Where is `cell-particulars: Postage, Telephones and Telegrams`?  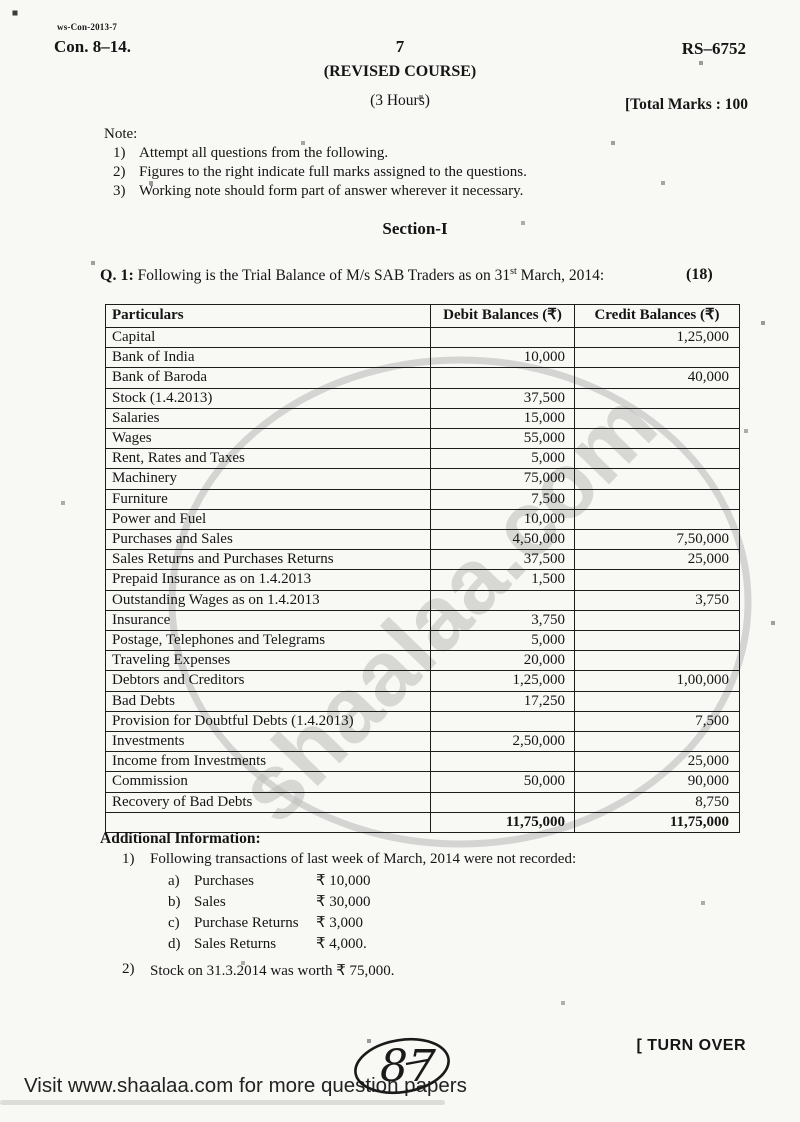 cell-particulars: Postage, Telephones and Telegrams is located at coordinates (268, 641).